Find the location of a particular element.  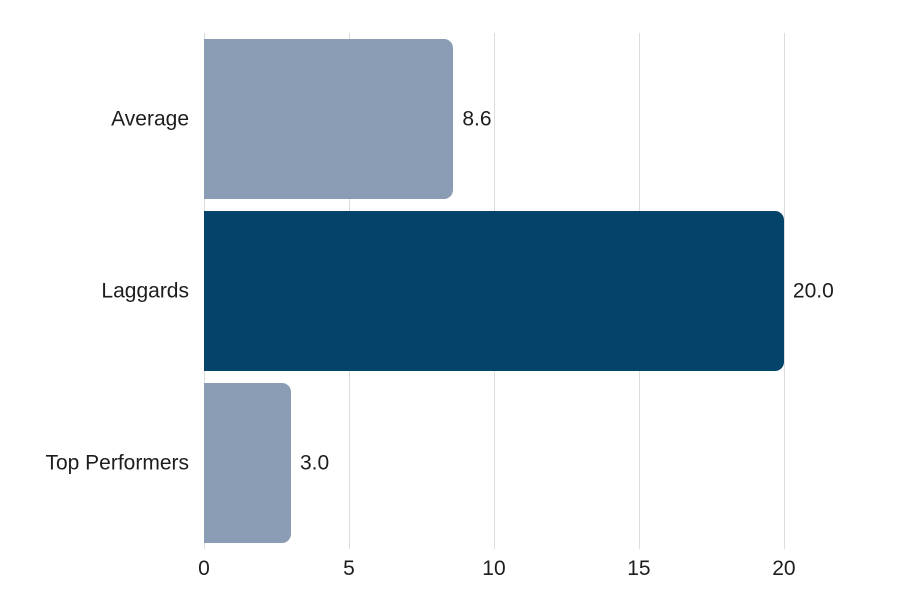

x-tick-label-10: 10 is located at coordinates (494, 568).